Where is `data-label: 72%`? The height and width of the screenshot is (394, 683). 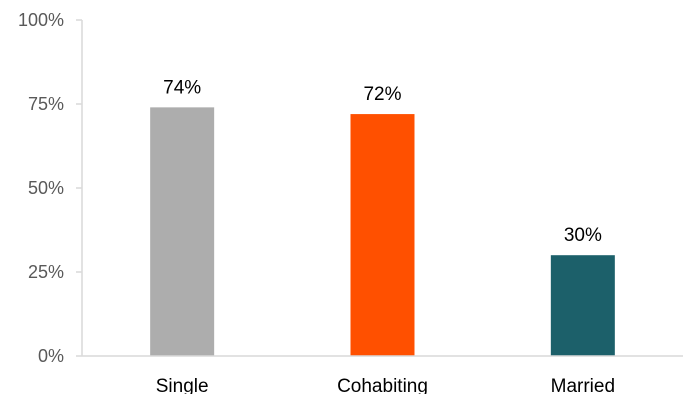 data-label: 72% is located at coordinates (382, 94).